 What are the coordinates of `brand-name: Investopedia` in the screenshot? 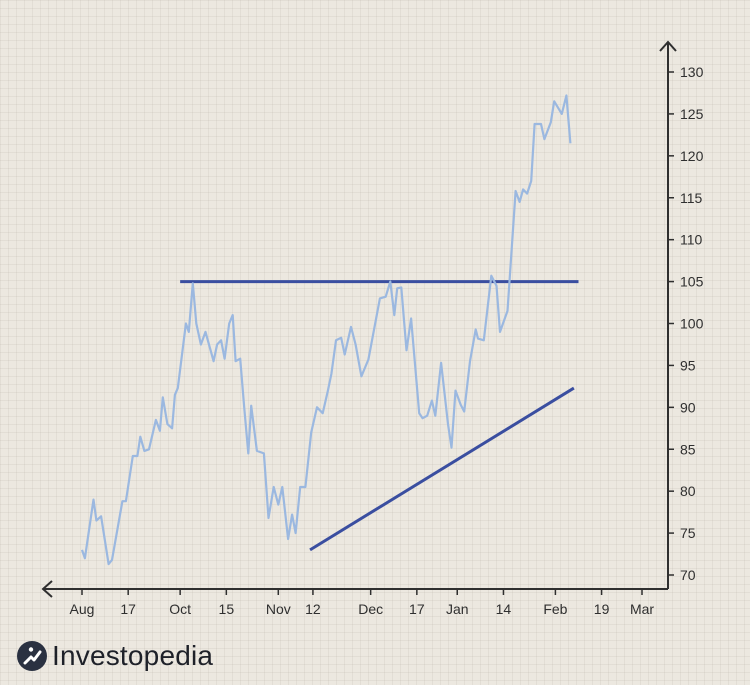 It's located at (133, 655).